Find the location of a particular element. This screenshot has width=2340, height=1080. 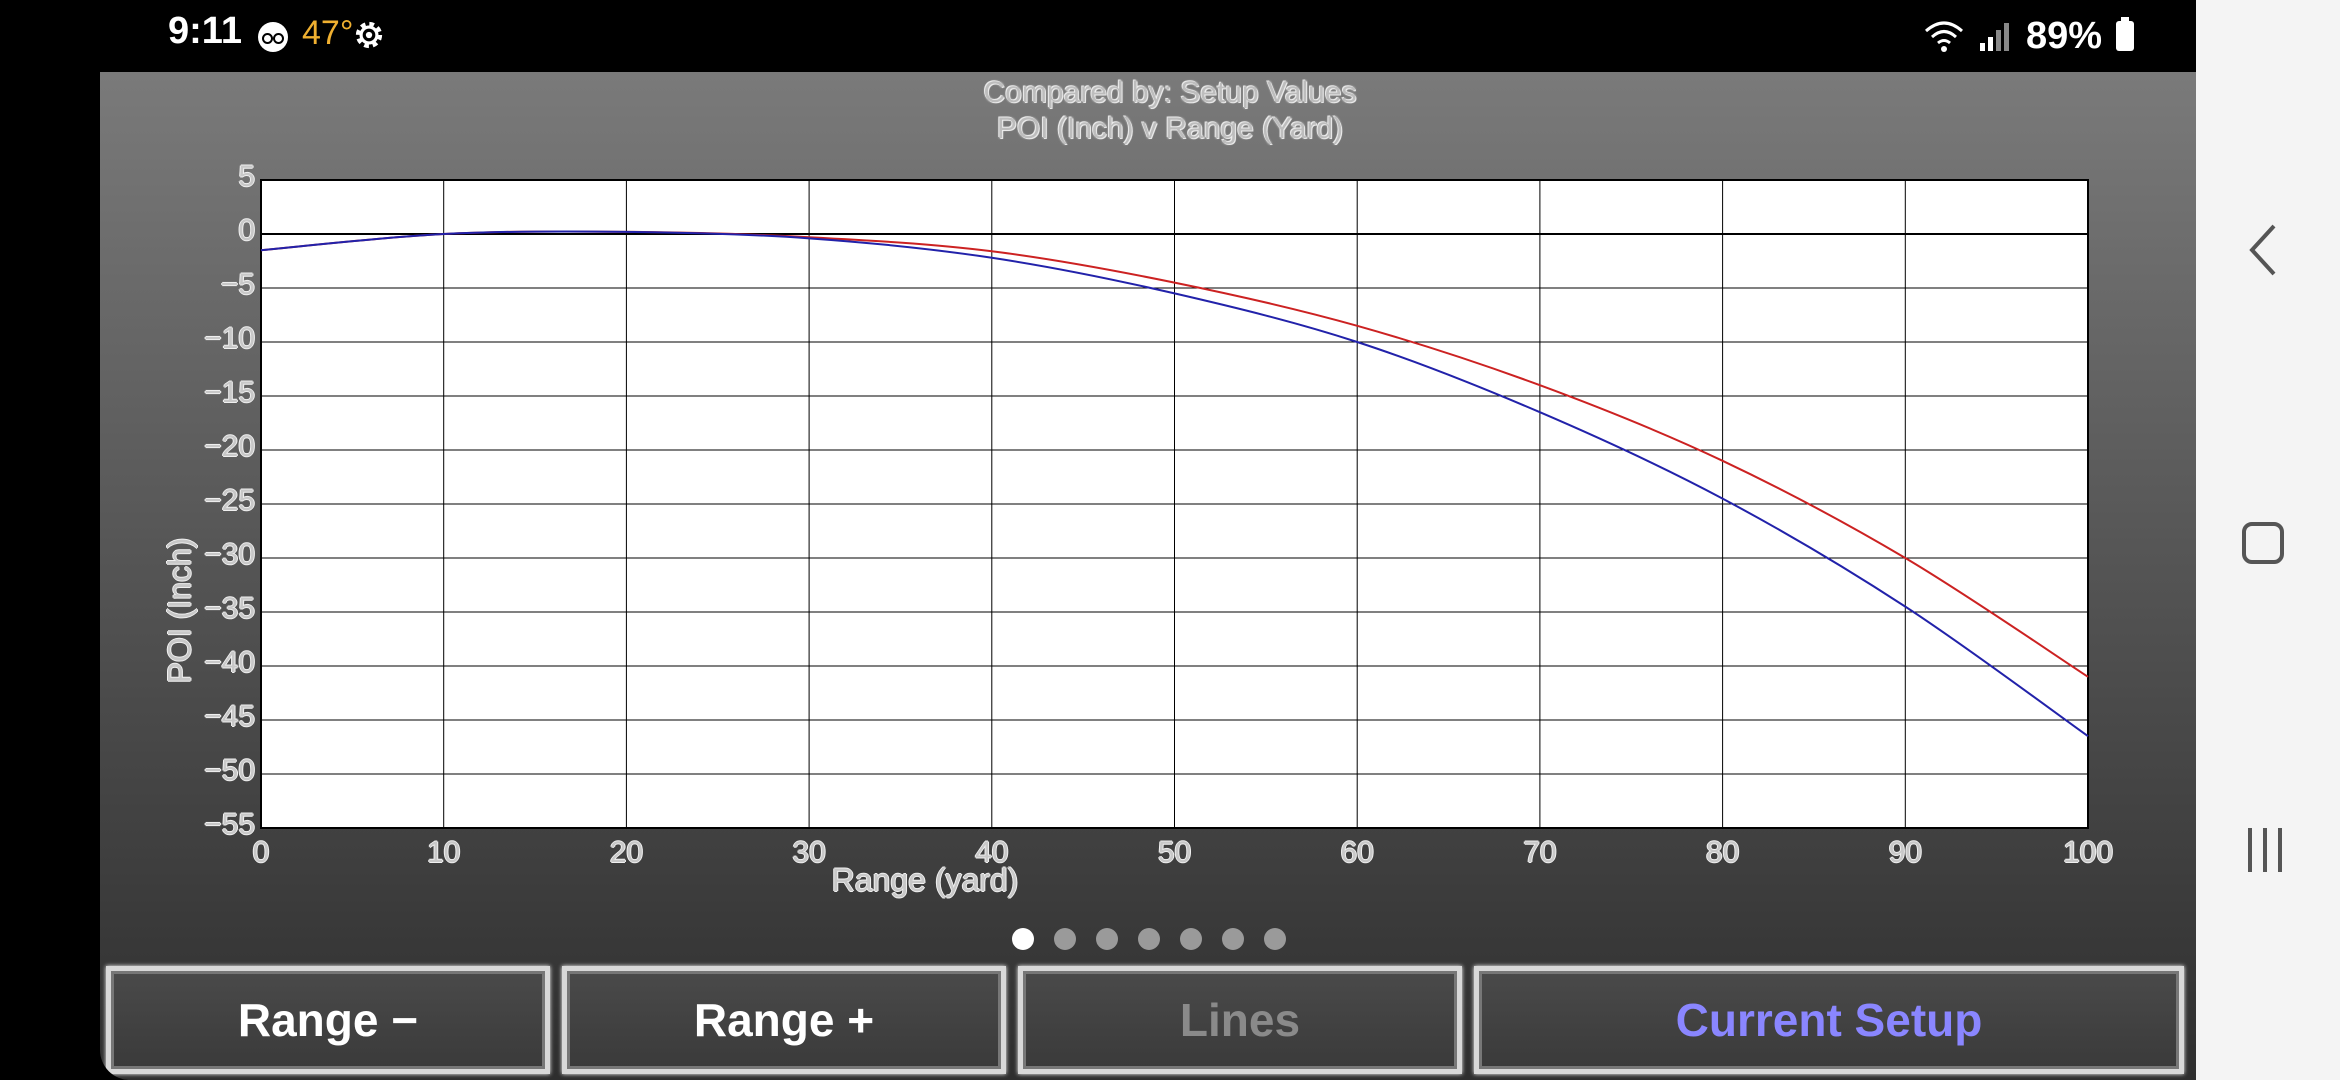

recent-apps-icon is located at coordinates (2265, 850).